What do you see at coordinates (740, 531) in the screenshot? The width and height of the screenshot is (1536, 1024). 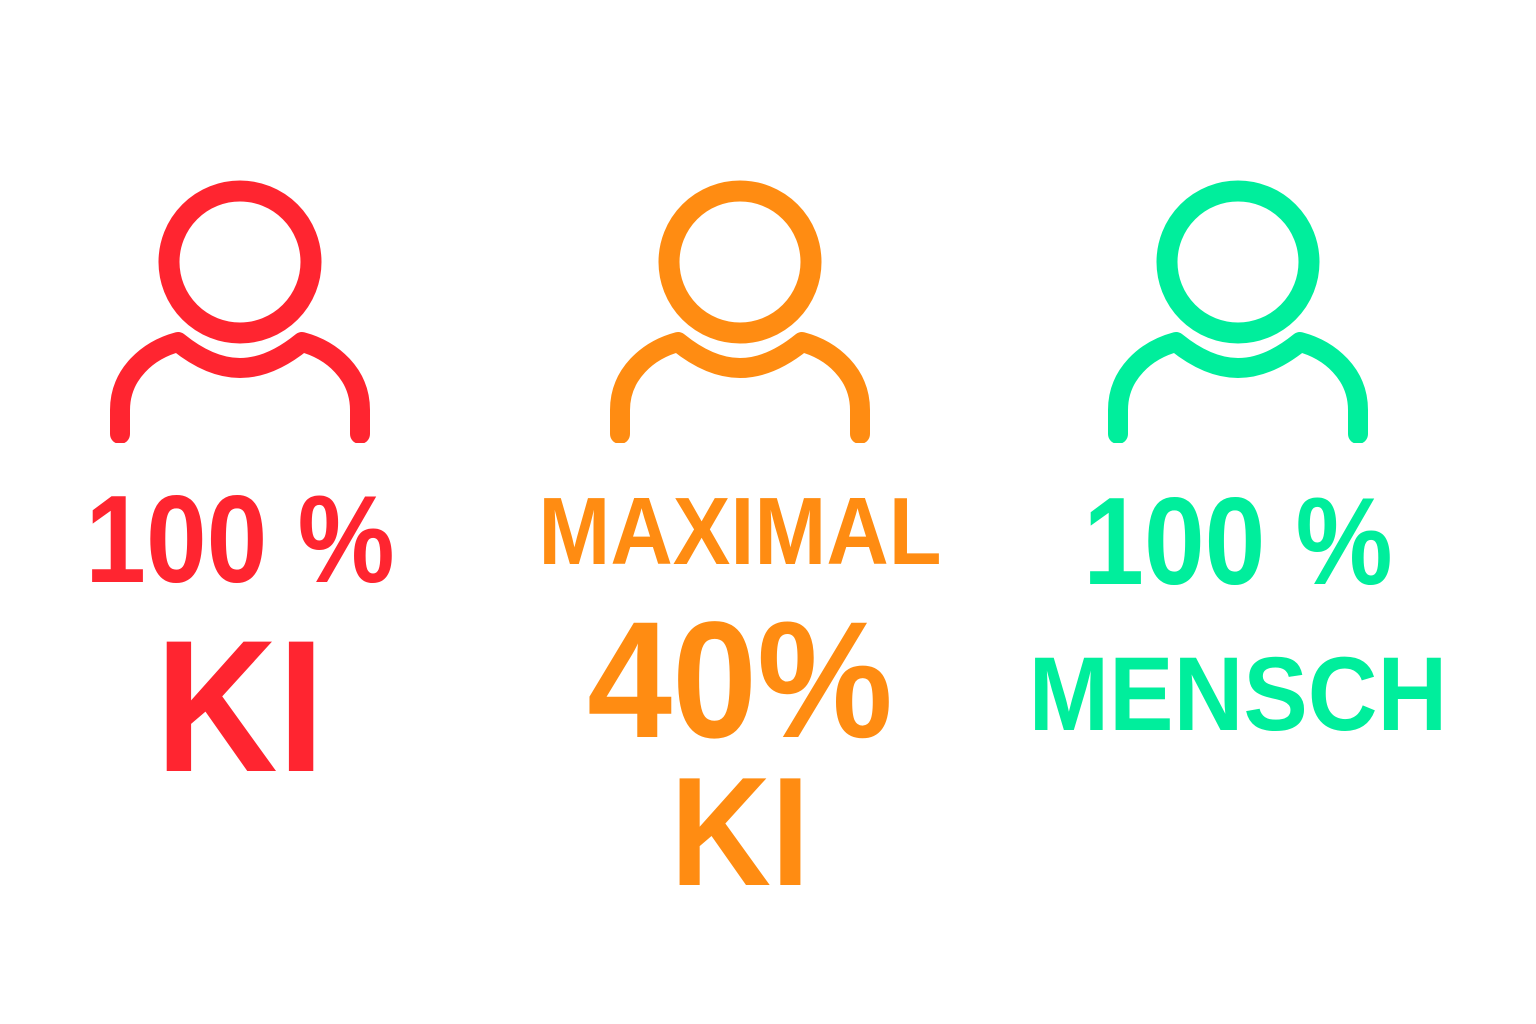 I see `qualifier-label: MAXIMAL` at bounding box center [740, 531].